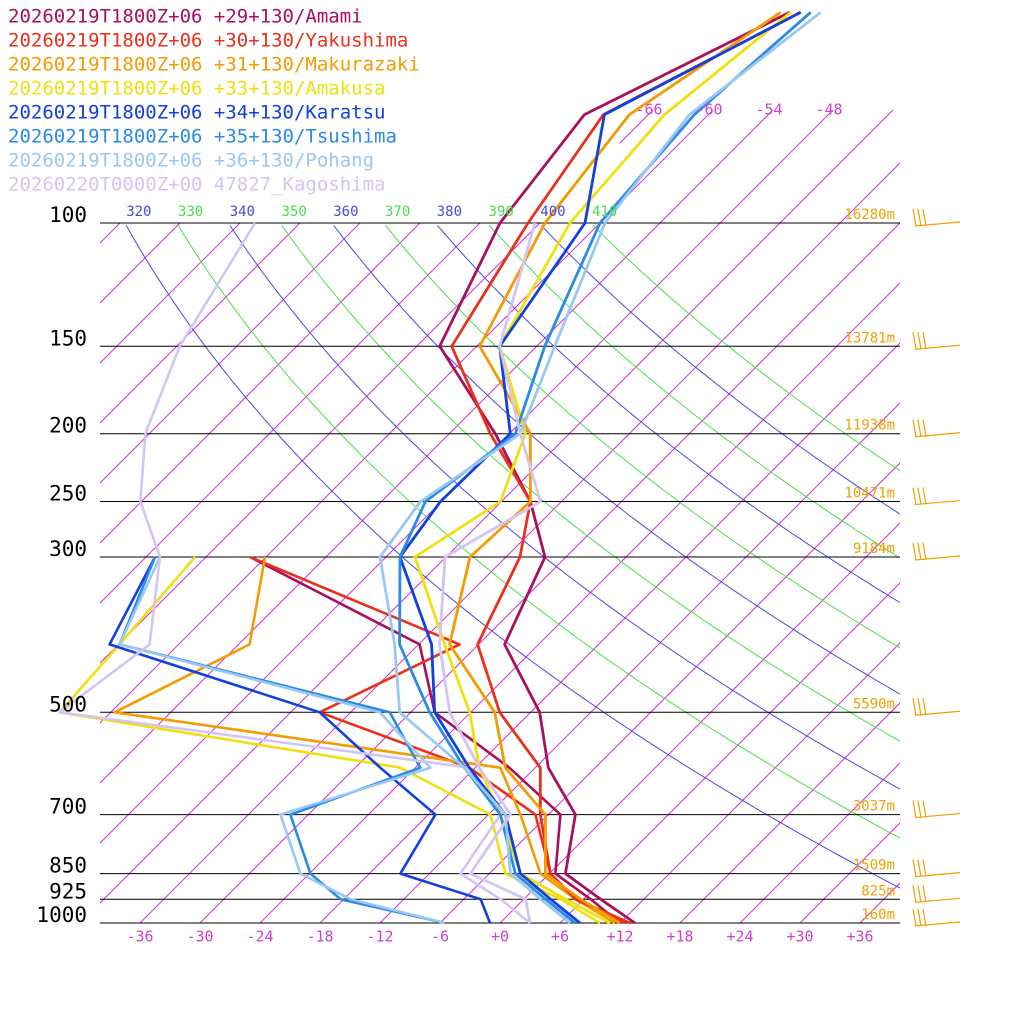 This screenshot has width=1024, height=1024. I want to click on height-label: 10471m, so click(869, 494).